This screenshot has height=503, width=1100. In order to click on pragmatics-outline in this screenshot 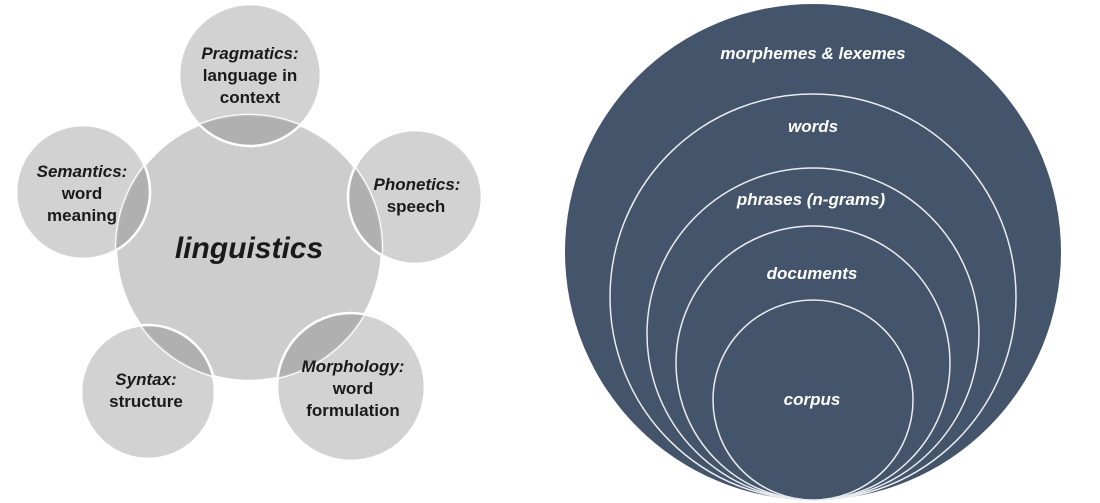, I will do `click(250, 75)`.